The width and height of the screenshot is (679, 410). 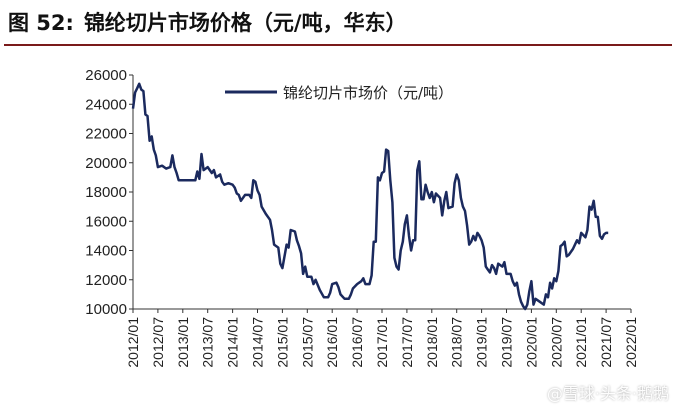 What do you see at coordinates (507, 342) in the screenshot?
I see `x-tick-label: 2019/07` at bounding box center [507, 342].